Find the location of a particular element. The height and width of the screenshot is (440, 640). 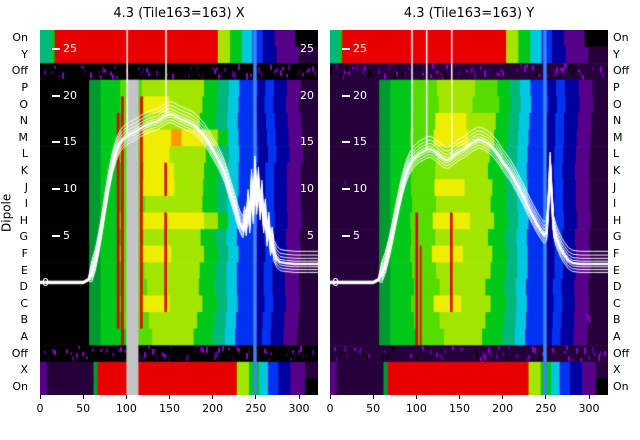

dipole-label-right: X is located at coordinates (617, 370).